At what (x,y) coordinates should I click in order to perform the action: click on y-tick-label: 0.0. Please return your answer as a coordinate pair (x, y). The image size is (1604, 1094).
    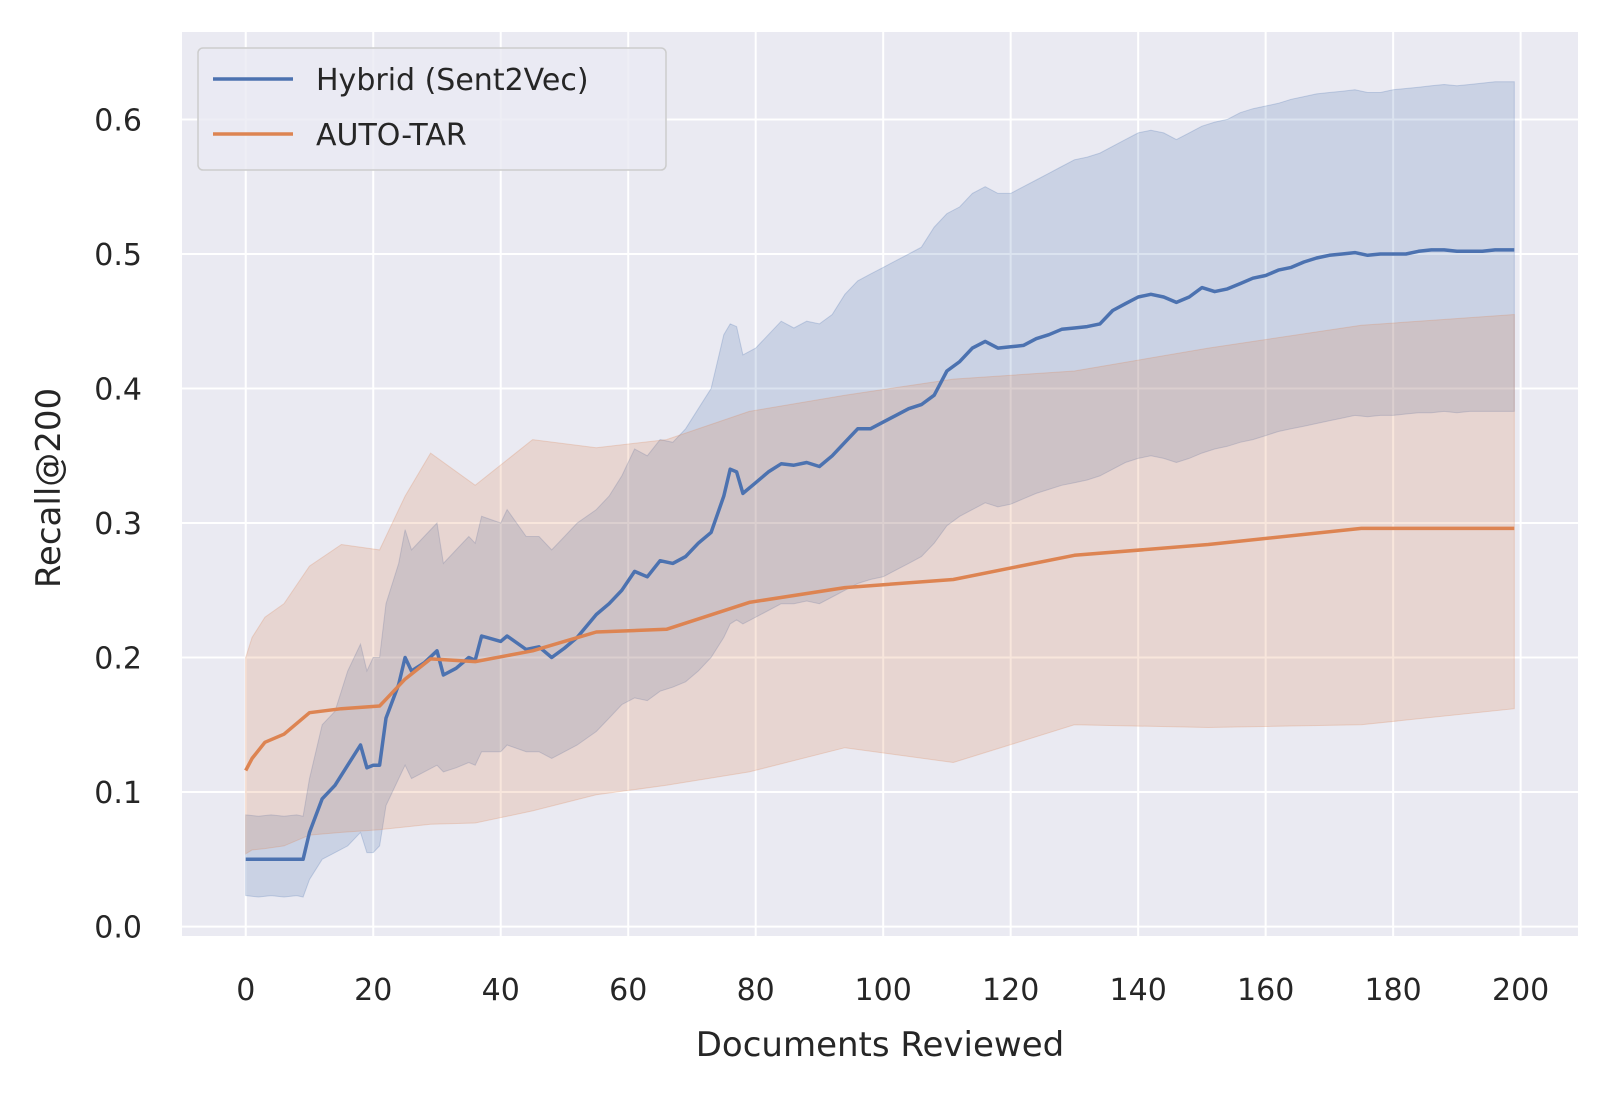
    Looking at the image, I should click on (118, 928).